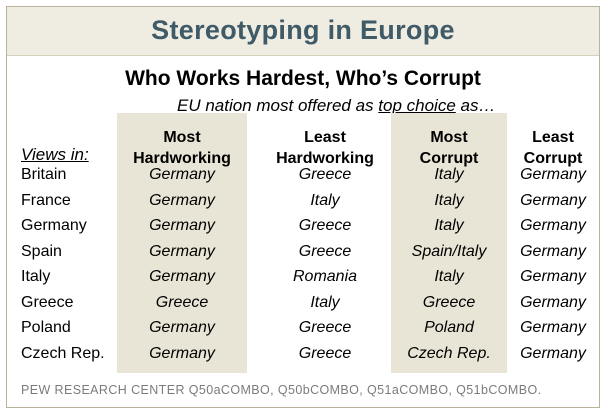 The height and width of the screenshot is (413, 606). I want to click on shaded-column-most-hardworking, so click(182, 243).